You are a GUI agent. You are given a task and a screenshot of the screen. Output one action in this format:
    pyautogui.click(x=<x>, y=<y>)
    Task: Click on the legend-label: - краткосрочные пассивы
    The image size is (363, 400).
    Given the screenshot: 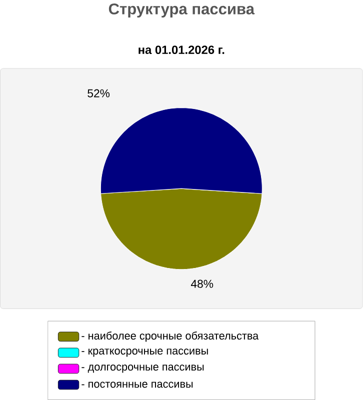 What is the action you would take?
    pyautogui.click(x=145, y=352)
    